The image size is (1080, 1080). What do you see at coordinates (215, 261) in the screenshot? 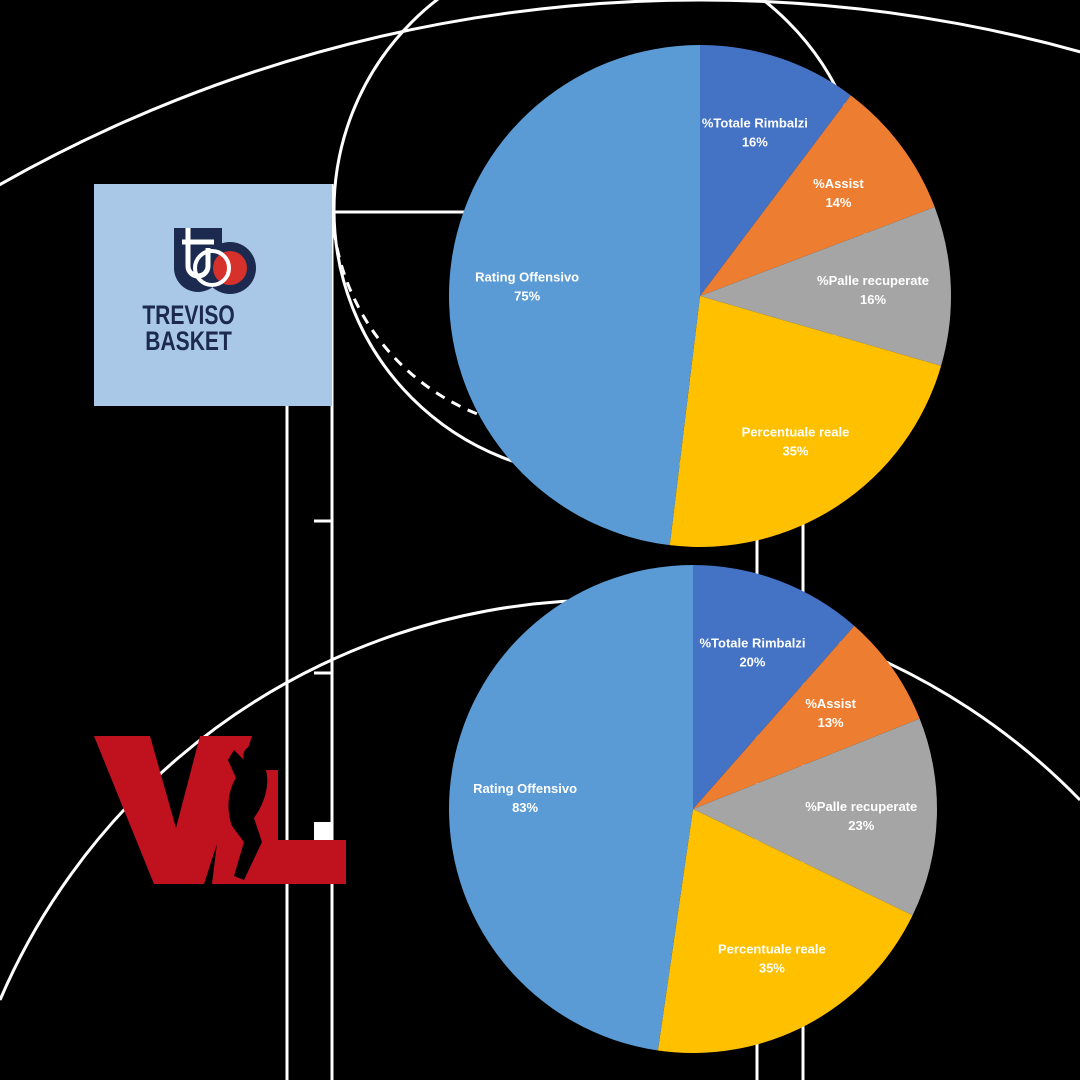
I see `treviso-monogram-icon` at bounding box center [215, 261].